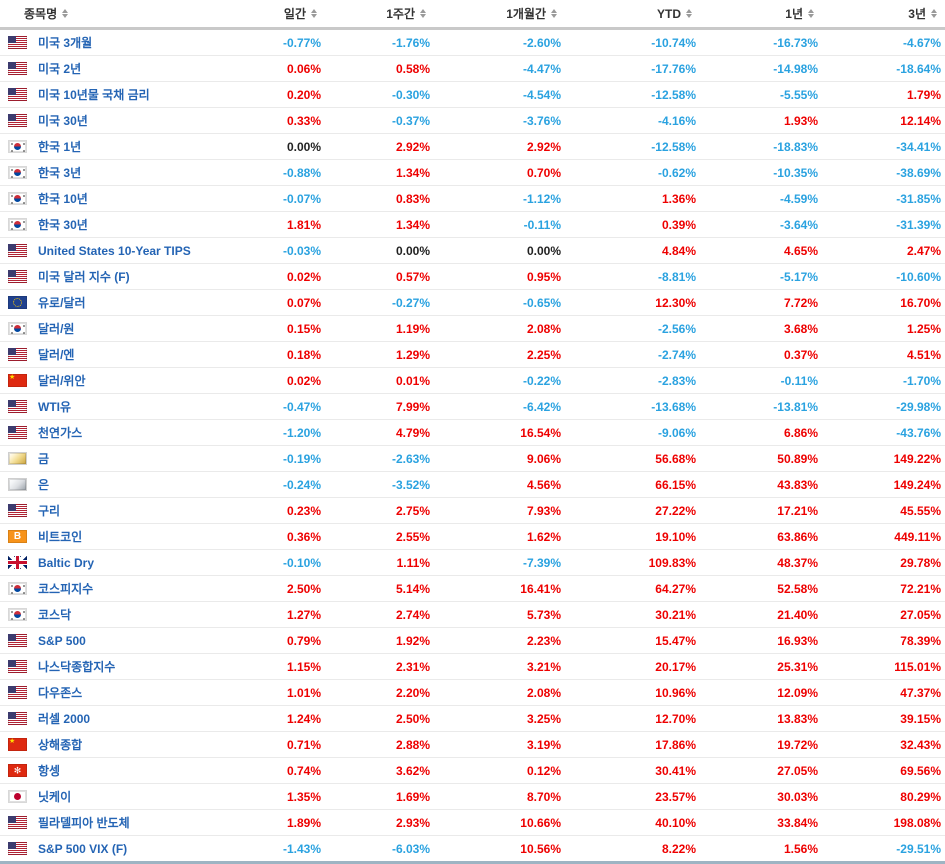 This screenshot has height=864, width=945. Describe the element at coordinates (56, 355) in the screenshot. I see `instrument-link: 달러/엔` at that location.